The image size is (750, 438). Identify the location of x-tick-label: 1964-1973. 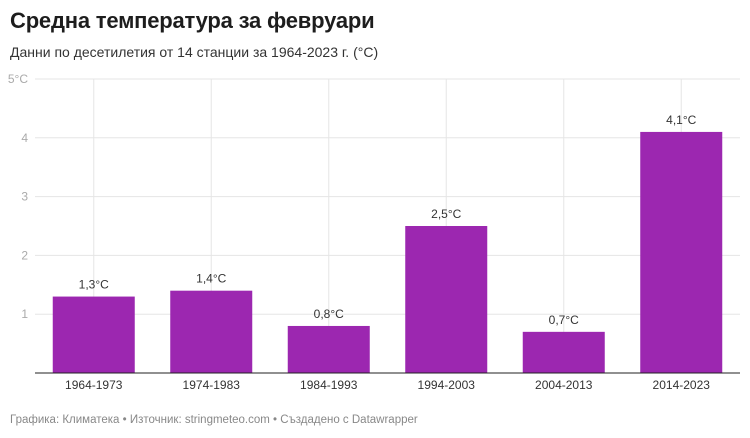
(94, 385).